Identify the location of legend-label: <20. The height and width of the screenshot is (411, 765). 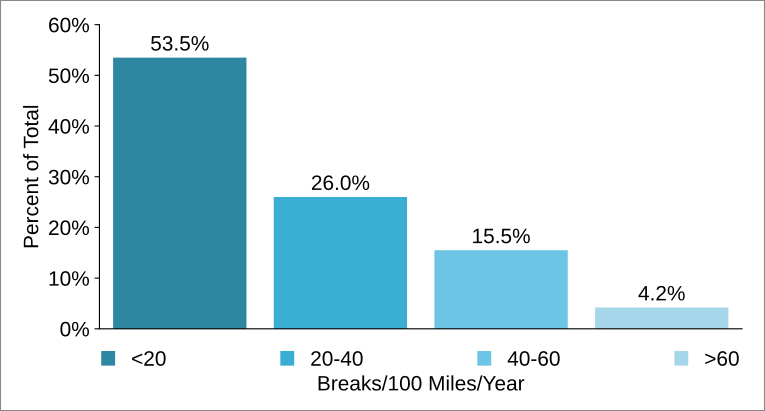
(149, 358).